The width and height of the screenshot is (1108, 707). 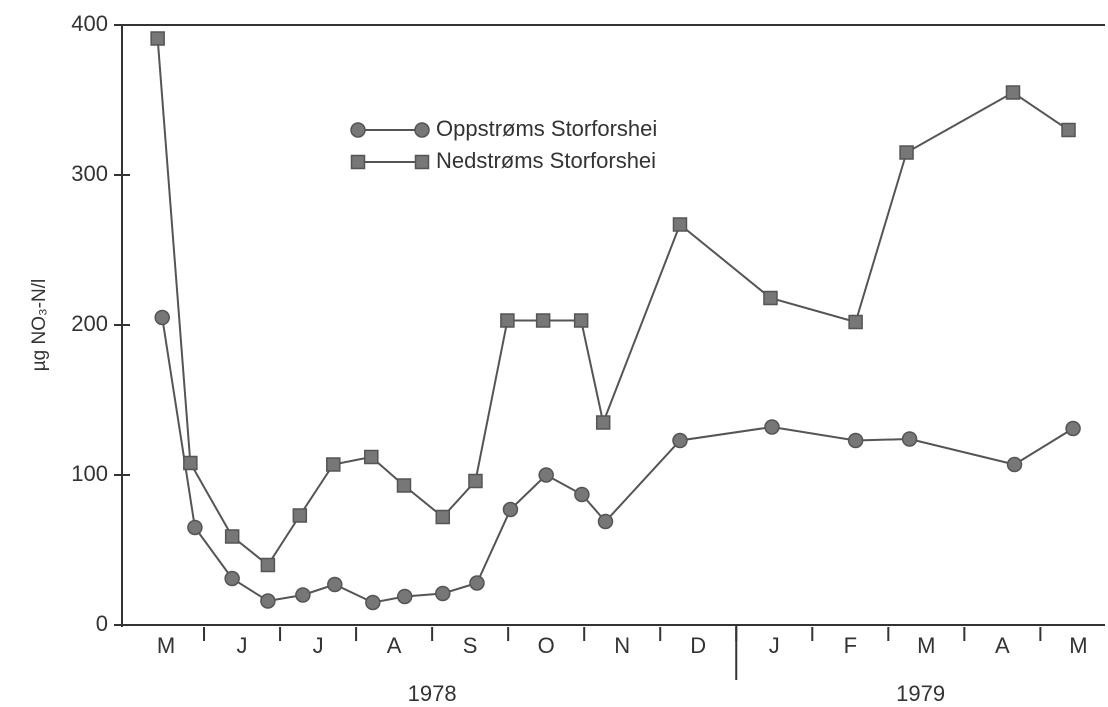 What do you see at coordinates (102, 623) in the screenshot?
I see `y-tick-label: 0` at bounding box center [102, 623].